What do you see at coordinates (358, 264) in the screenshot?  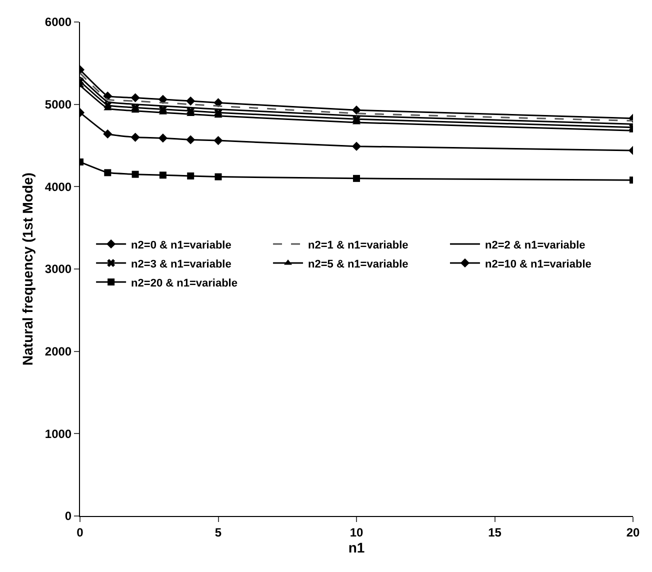 I see `legend-label: n2=5 & n1=variable` at bounding box center [358, 264].